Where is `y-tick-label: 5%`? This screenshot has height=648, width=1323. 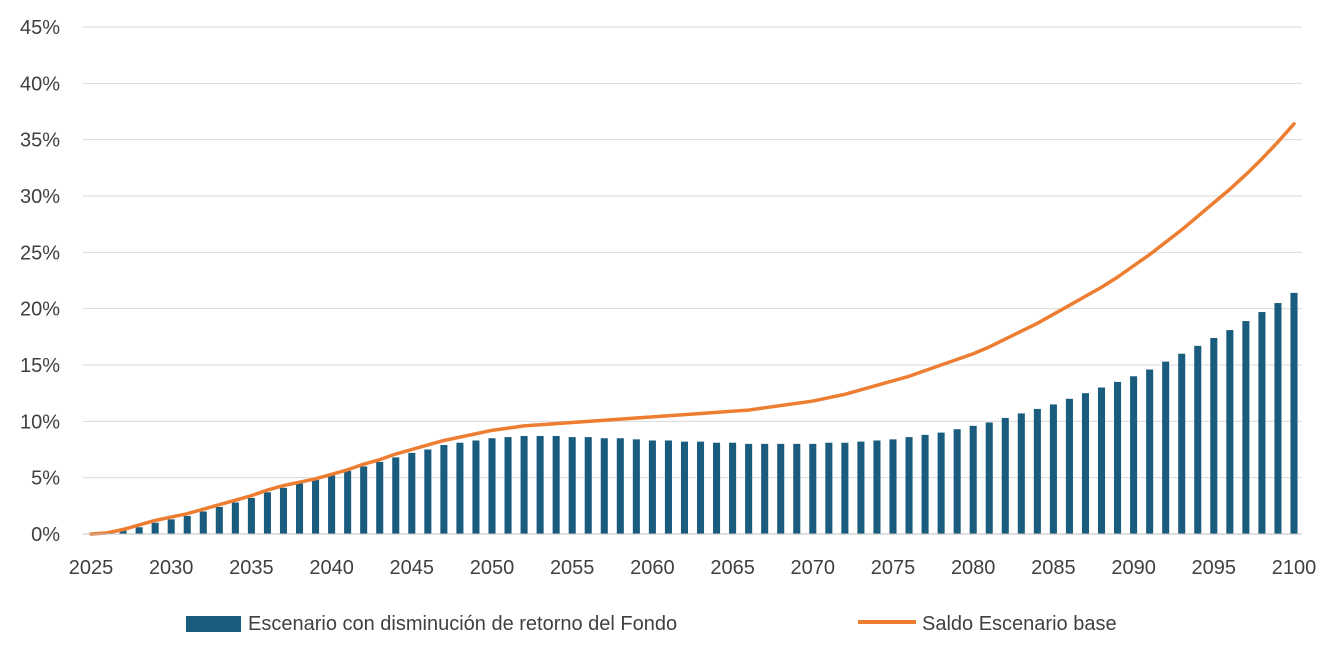
y-tick-label: 5% is located at coordinates (45, 479).